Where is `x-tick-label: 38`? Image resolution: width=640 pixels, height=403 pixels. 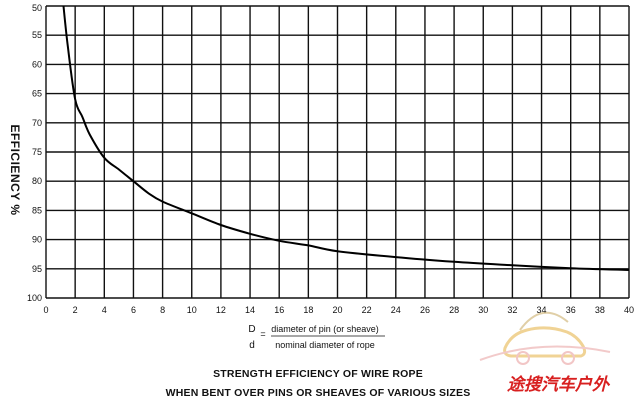
x-tick-label: 38 is located at coordinates (600, 310).